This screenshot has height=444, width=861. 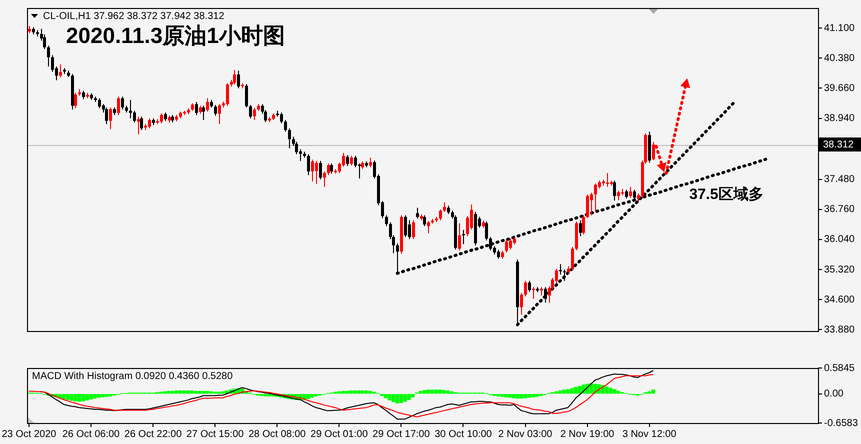 I want to click on y-tick-label: -0.6583, so click(x=841, y=423).